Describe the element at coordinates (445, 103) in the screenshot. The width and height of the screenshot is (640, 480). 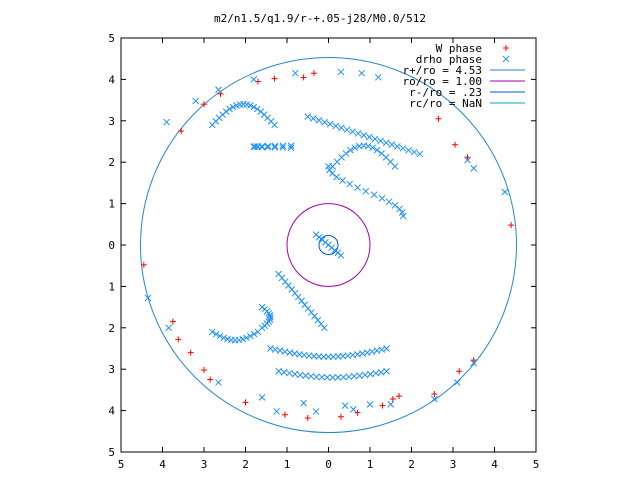
I see `legend-label: rc/ro = NaN` at that location.